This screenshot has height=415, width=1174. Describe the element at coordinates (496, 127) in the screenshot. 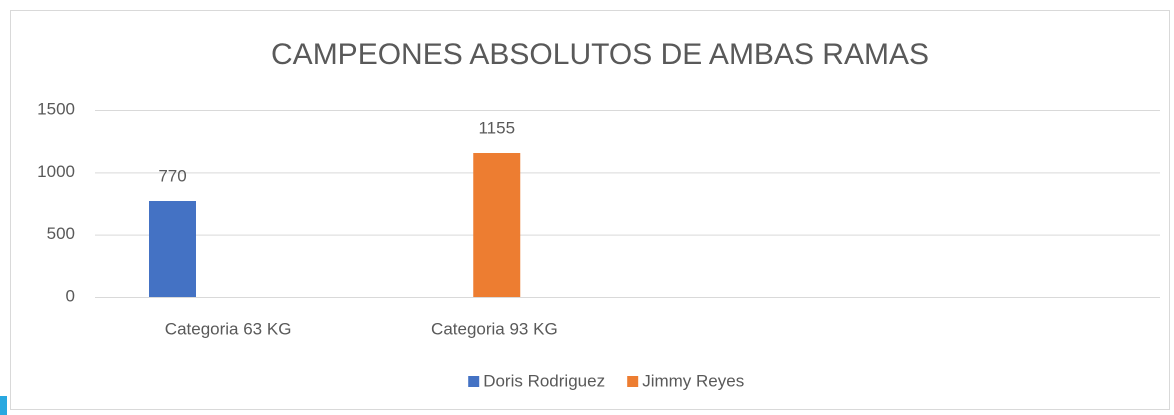

I see `data-label: 1155` at that location.